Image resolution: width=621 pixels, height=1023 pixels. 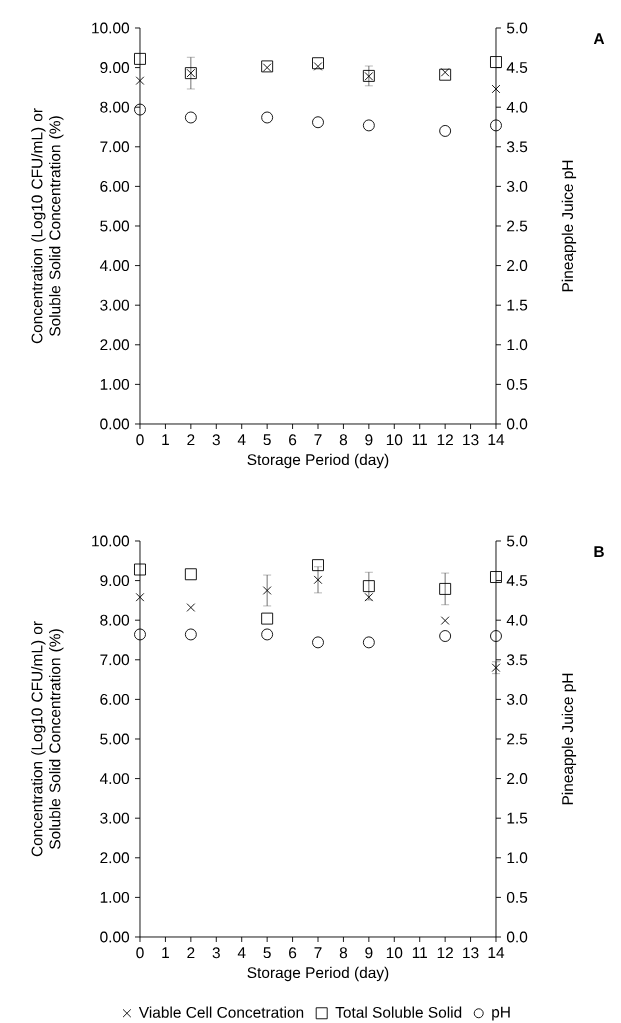 I want to click on text: A, so click(x=599, y=38).